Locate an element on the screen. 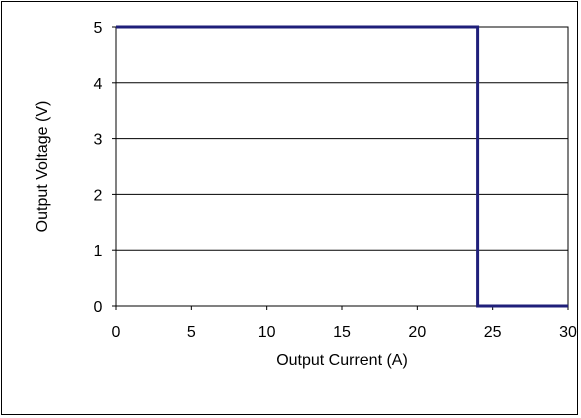 The height and width of the screenshot is (418, 581). x-tick-label: 25 is located at coordinates (493, 332).